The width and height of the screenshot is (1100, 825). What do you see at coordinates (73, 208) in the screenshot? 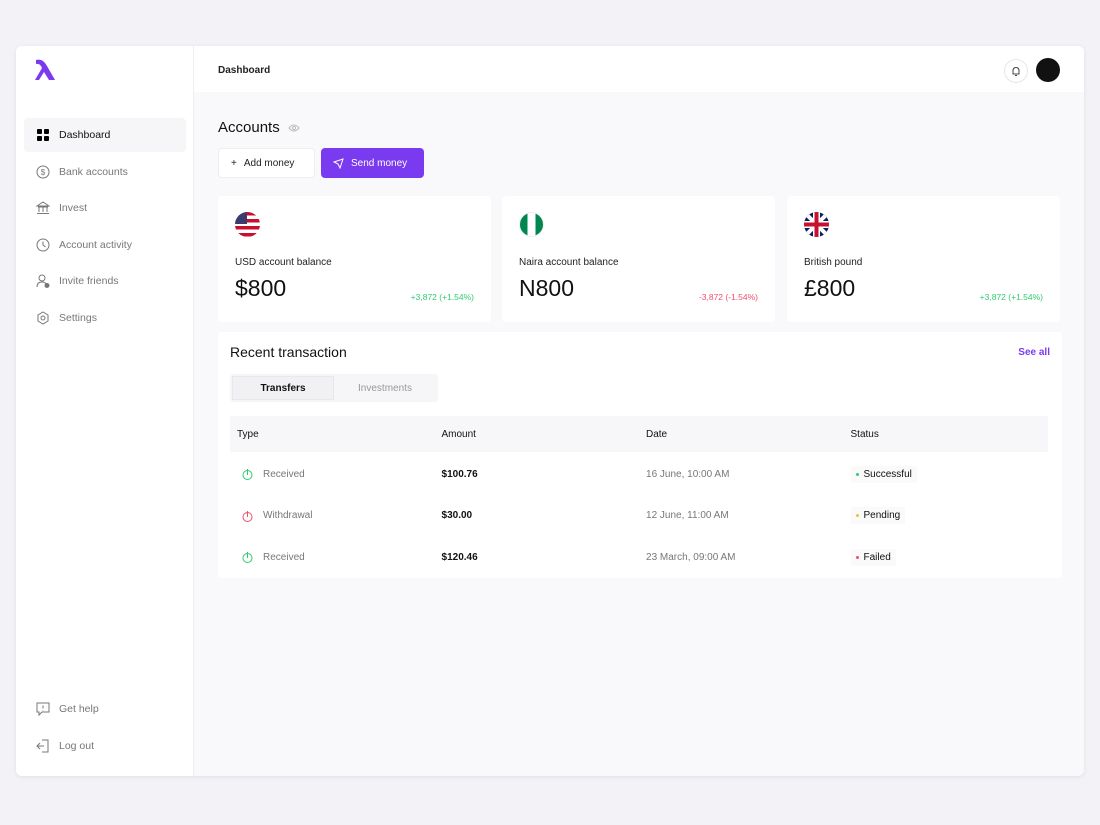
I see `sidebar-item-label: Invest` at bounding box center [73, 208].